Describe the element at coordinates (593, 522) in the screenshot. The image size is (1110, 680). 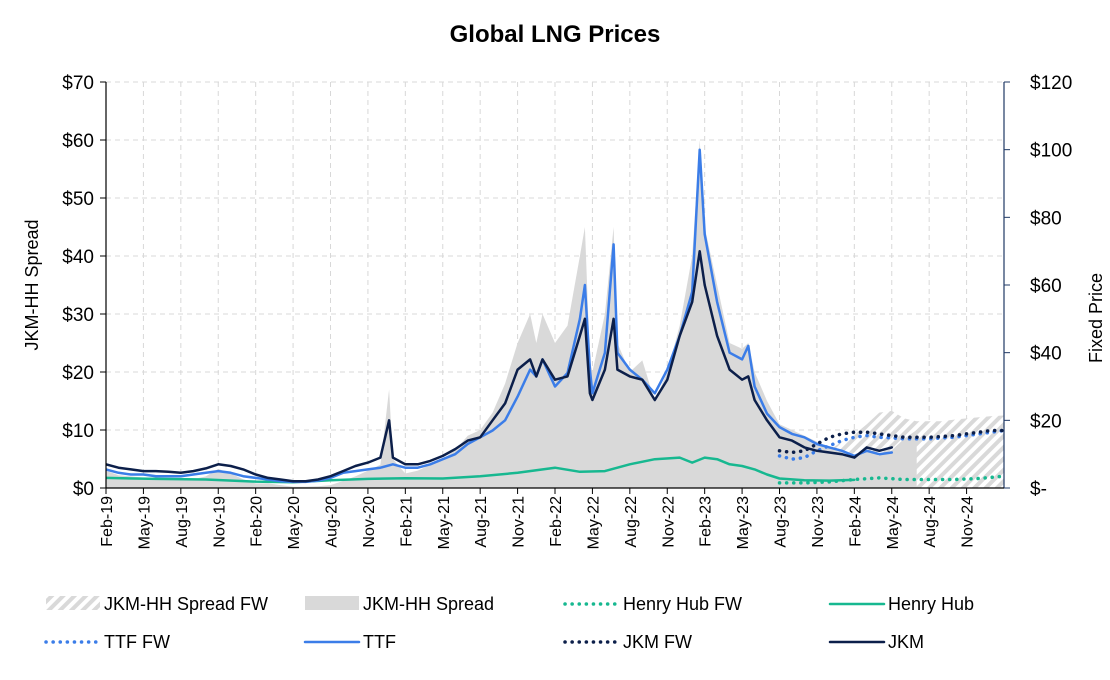
I see `x-tick-label: May-22` at that location.